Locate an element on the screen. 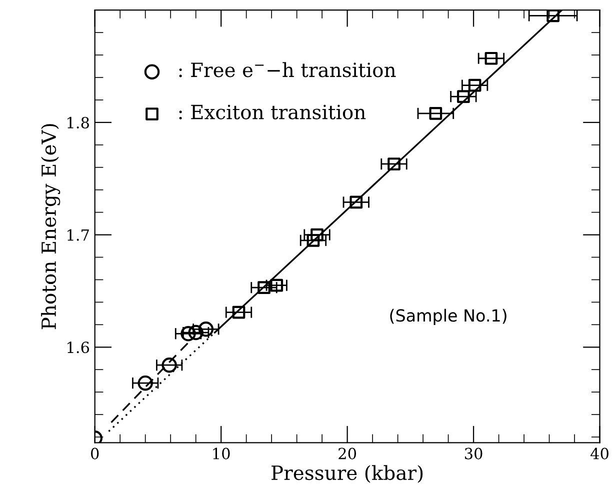 The height and width of the screenshot is (503, 612). y-tick-label: 1.7 is located at coordinates (78, 235).